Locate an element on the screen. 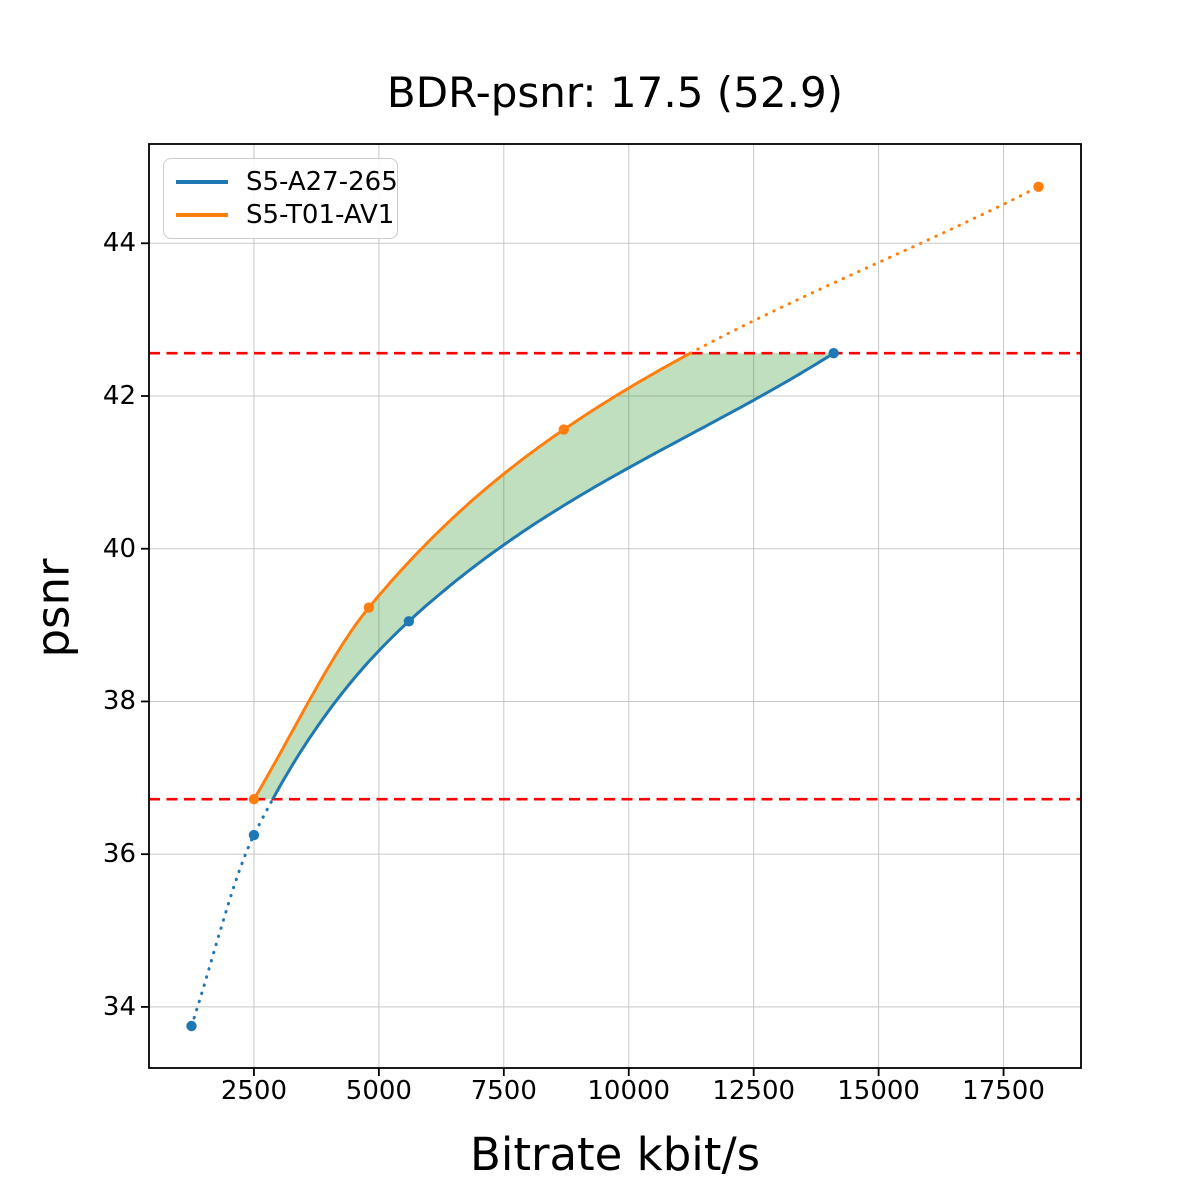 This screenshot has height=1200, width=1200. y-tick-label: 34 is located at coordinates (119, 1006).